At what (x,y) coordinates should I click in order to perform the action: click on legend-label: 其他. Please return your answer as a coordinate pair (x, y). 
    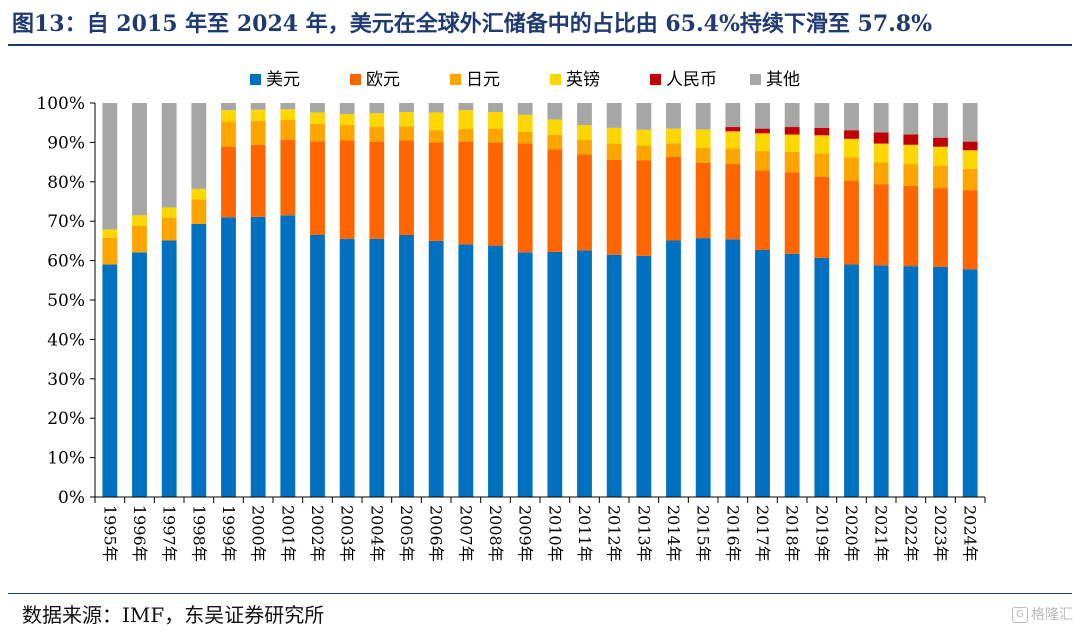
    Looking at the image, I should click on (783, 80).